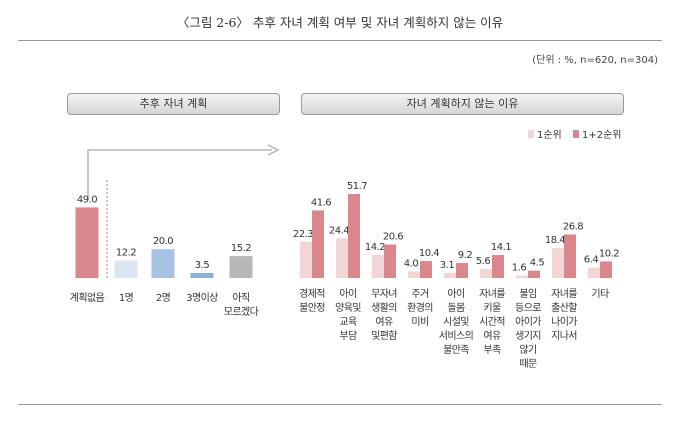  What do you see at coordinates (375, 247) in the screenshot?
I see `bar-value-label: 14.2` at bounding box center [375, 247].